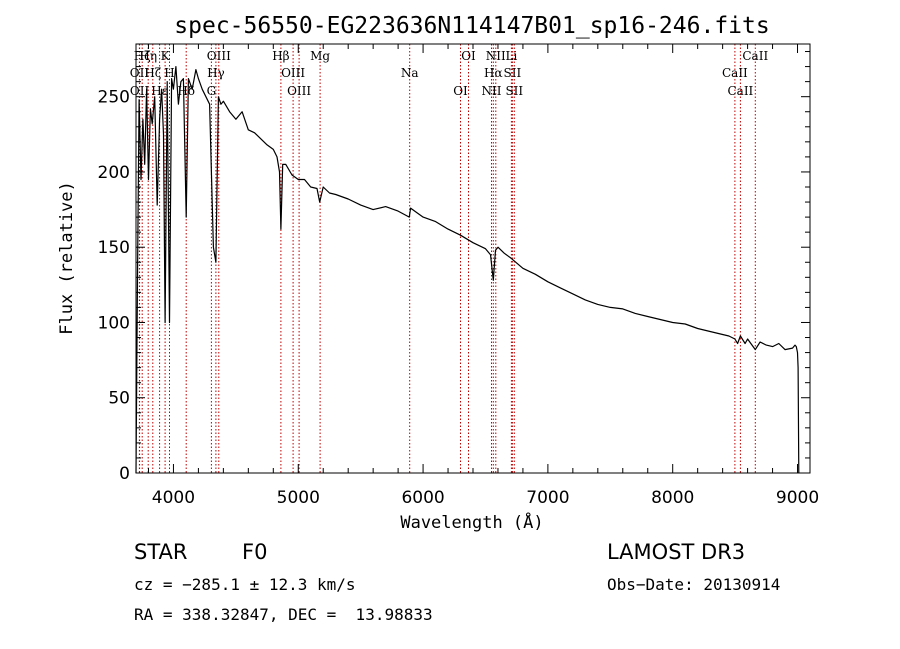 The height and width of the screenshot is (649, 900). Describe the element at coordinates (169, 73) in the screenshot. I see `spectral-line-label: H` at that location.